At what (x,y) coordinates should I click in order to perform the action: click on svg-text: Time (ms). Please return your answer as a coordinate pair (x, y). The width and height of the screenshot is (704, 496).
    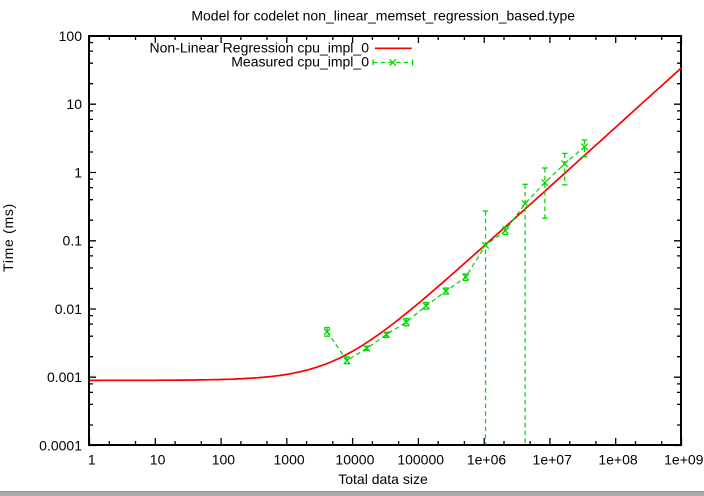
    Looking at the image, I should click on (8, 237).